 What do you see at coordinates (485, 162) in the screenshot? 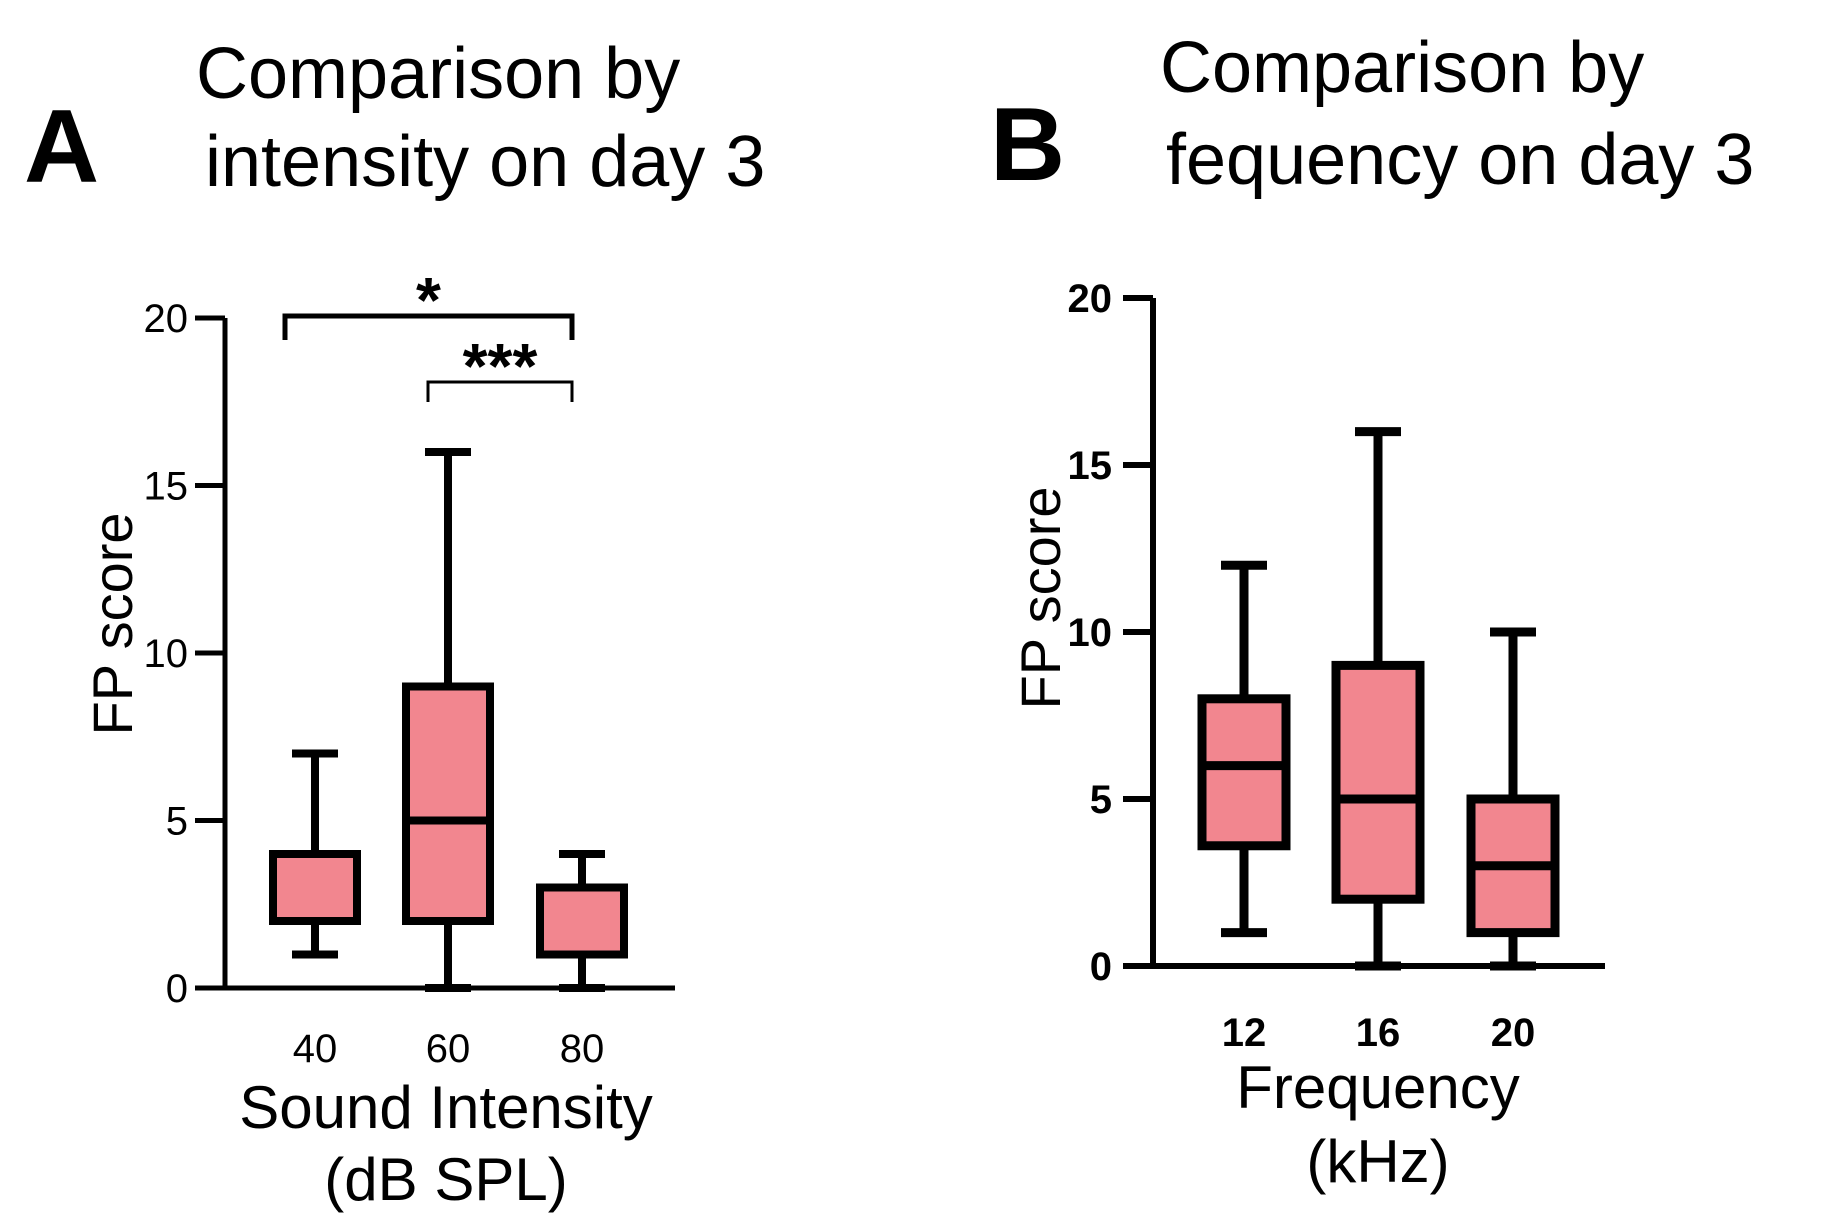
I see `panel-a-title-line-2: intensity on day 3` at bounding box center [485, 162].